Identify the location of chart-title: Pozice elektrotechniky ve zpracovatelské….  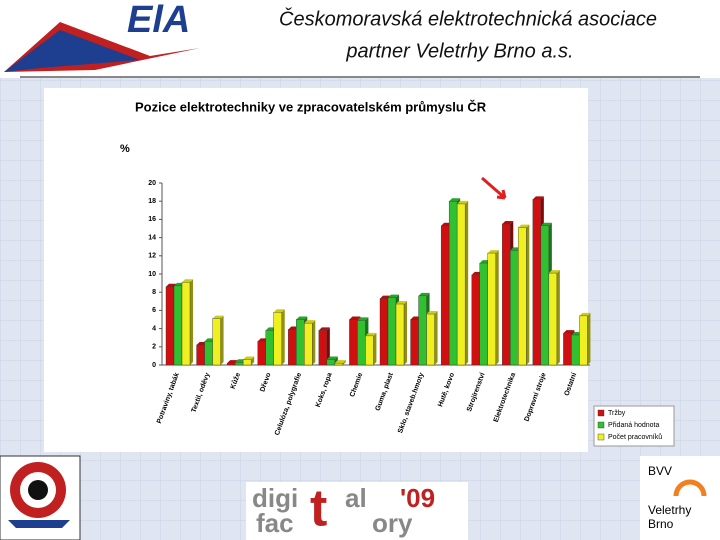
(311, 106).